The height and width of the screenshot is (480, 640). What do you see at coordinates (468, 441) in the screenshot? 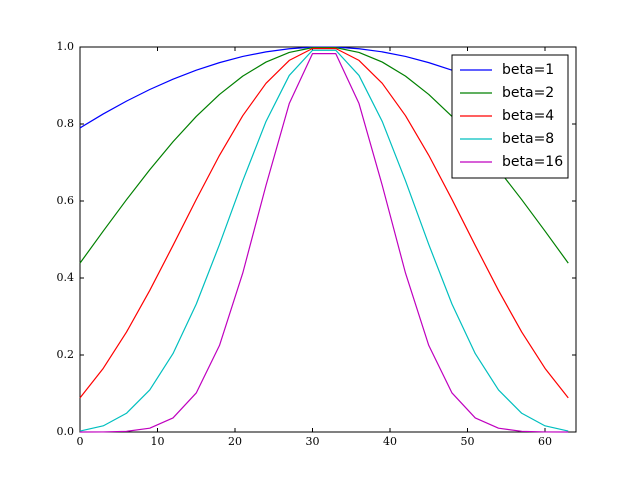
I see `x-tick-label: 50` at bounding box center [468, 441].